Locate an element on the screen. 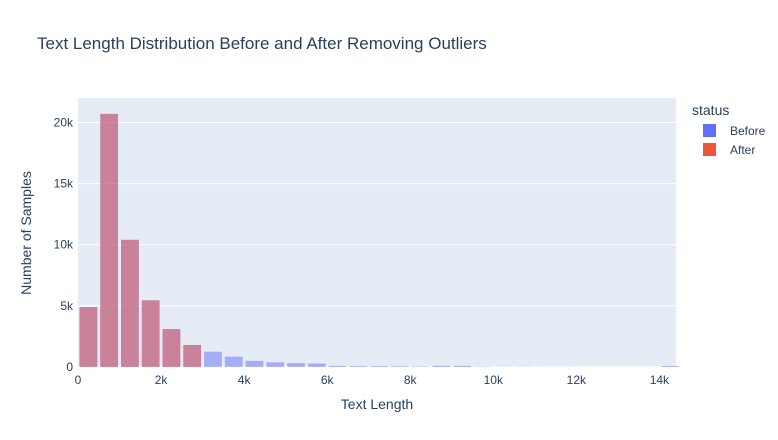 This screenshot has height=440, width=778. x-axis-title: Text Length is located at coordinates (377, 404).